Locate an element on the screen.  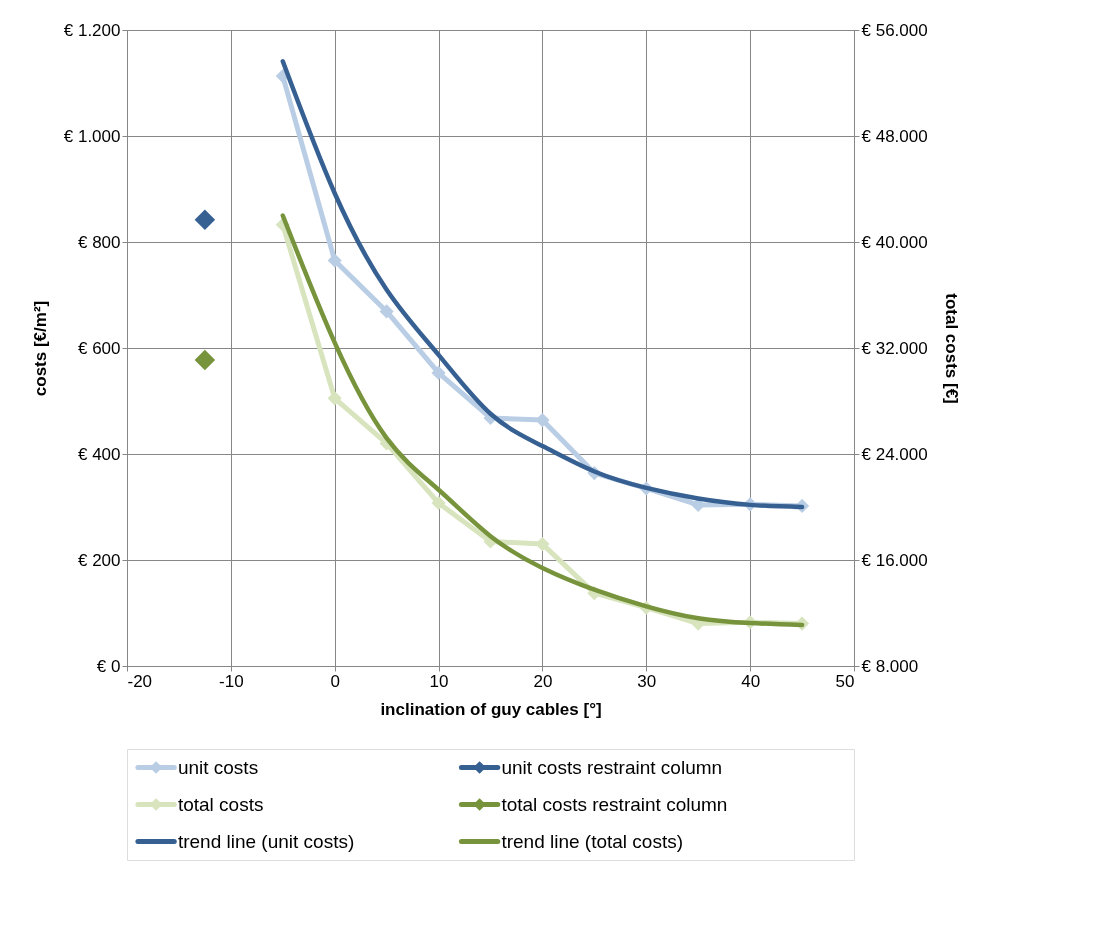
y-tick-label: € 1.000 is located at coordinates (92, 136).